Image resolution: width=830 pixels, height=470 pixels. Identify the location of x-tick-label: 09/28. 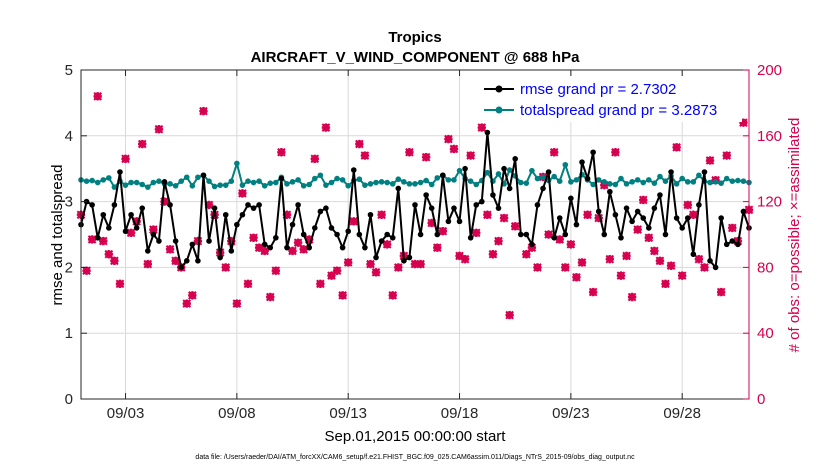
(682, 413).